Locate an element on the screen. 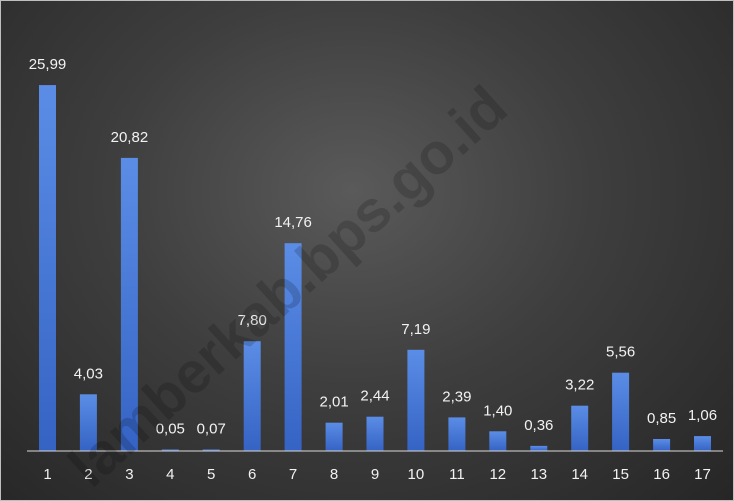 The image size is (734, 501). data-label-17: 1,06 is located at coordinates (702, 415).